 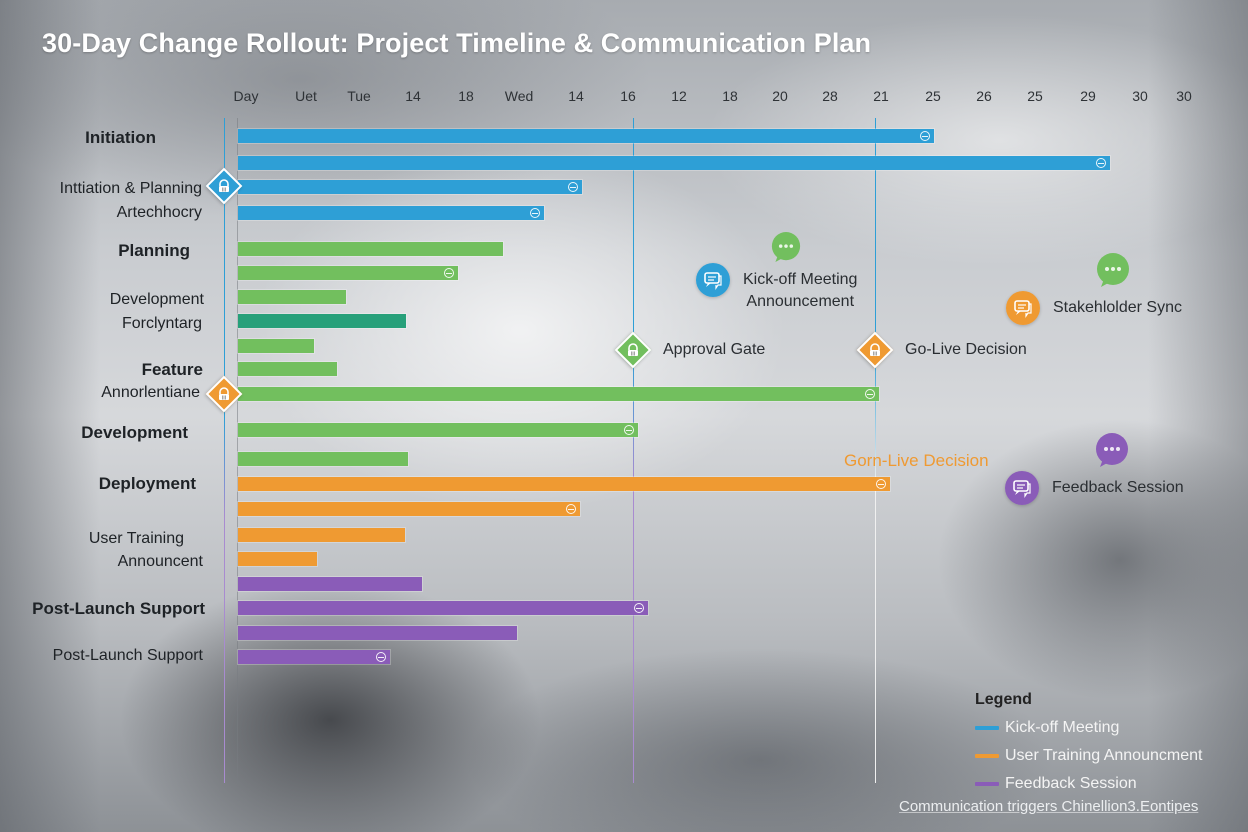 I want to click on legend-item-feedback: Feedback Session, so click(x=1056, y=784).